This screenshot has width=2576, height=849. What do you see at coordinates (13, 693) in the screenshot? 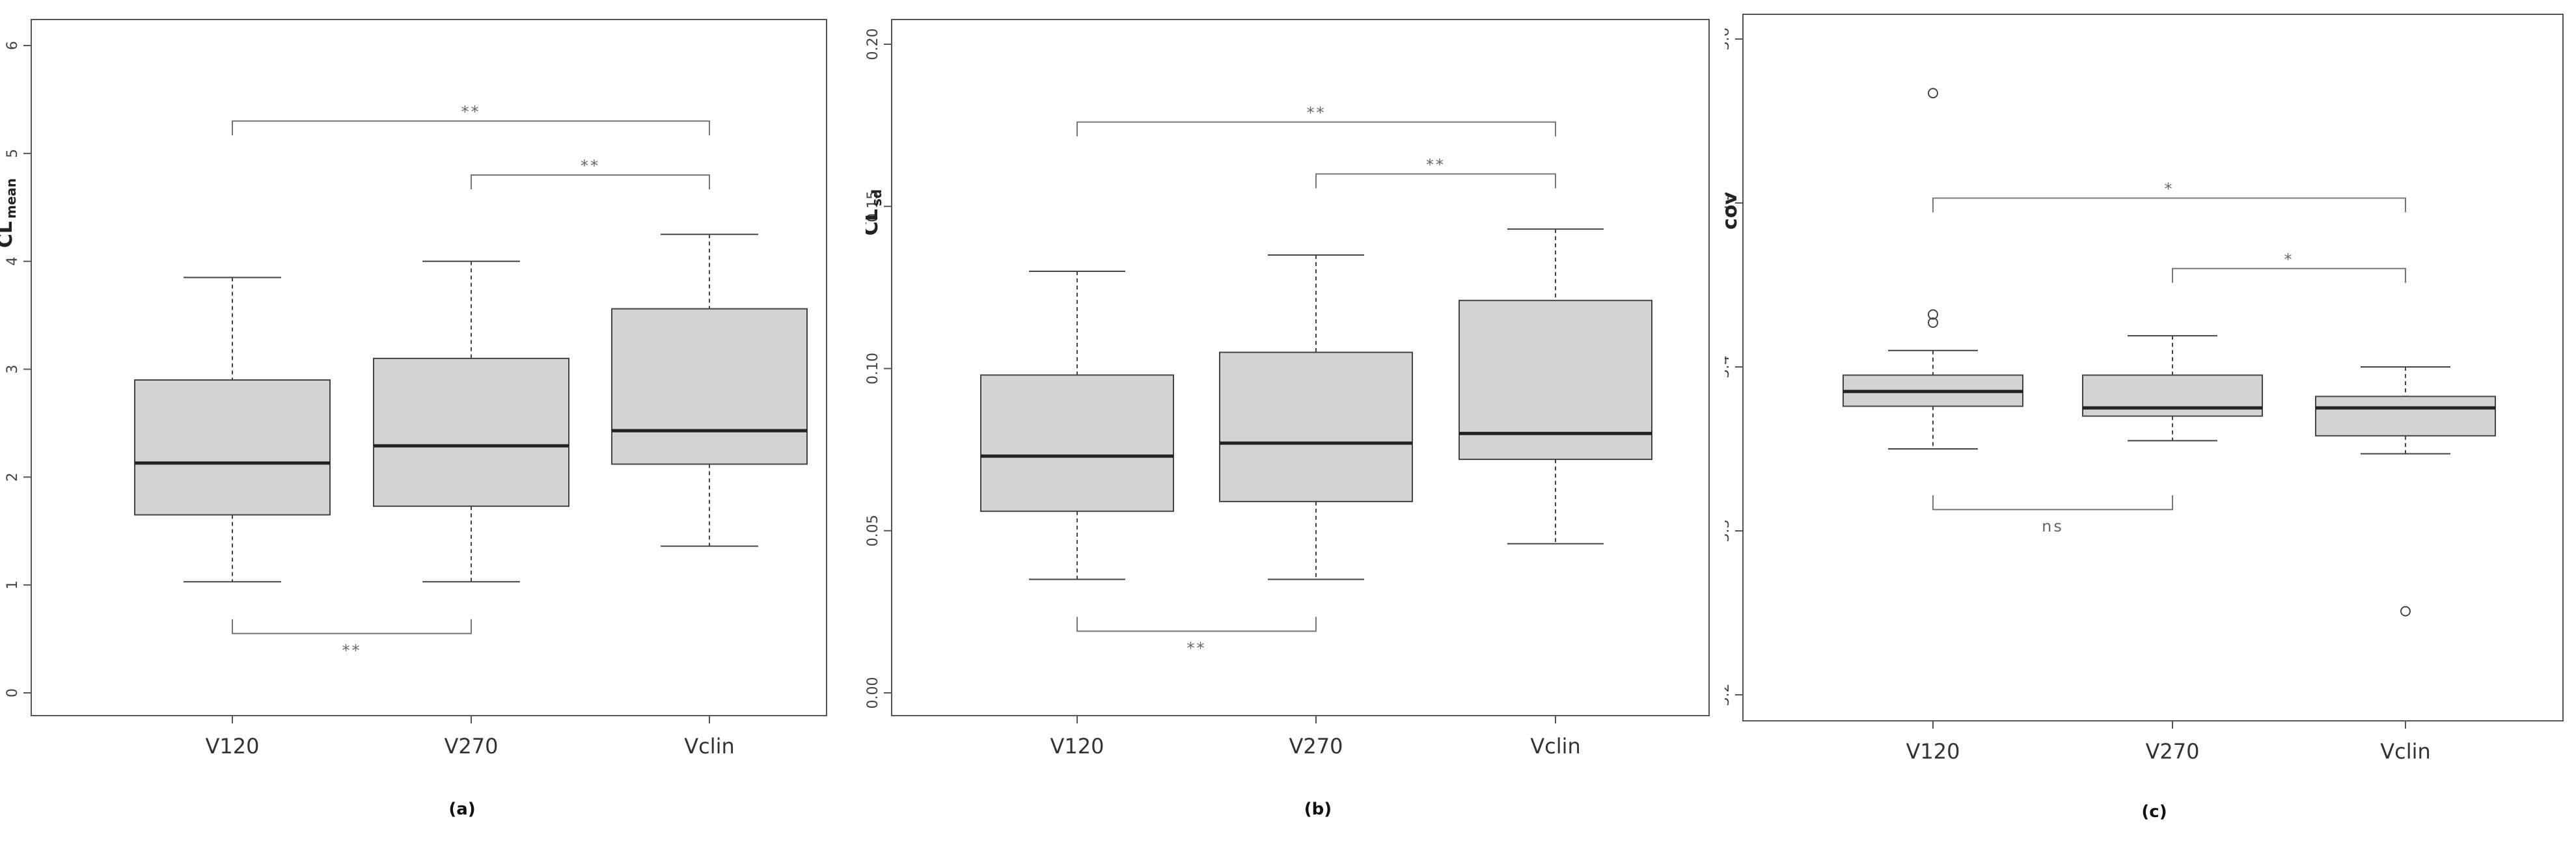
I see `panel-a-y-tick-label: 0` at bounding box center [13, 693].